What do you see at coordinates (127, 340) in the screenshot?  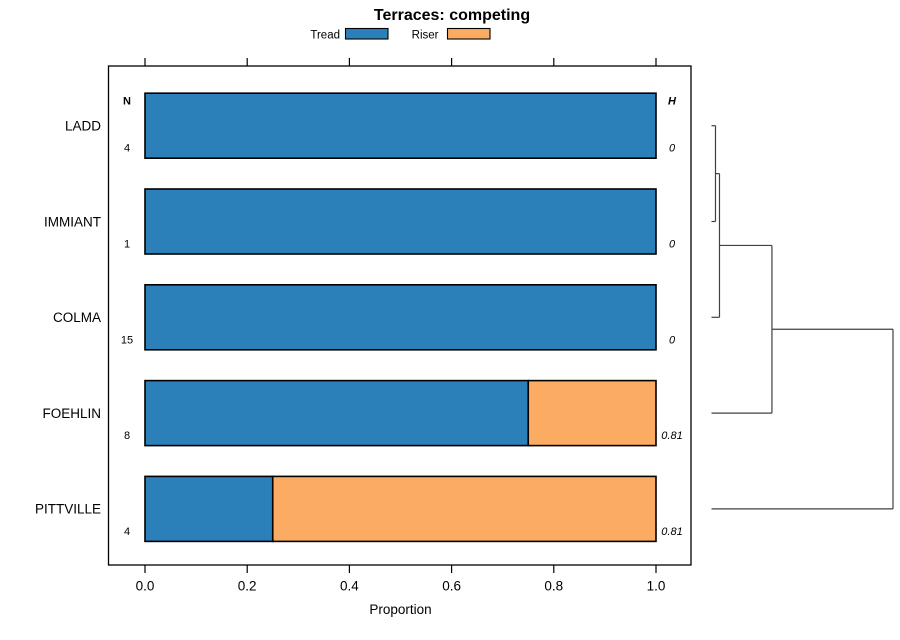 I see `n-value: 15` at bounding box center [127, 340].